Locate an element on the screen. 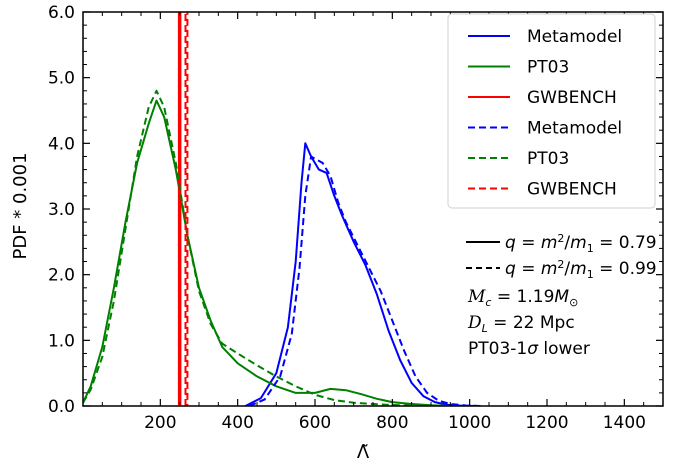 The width and height of the screenshot is (681, 466). y-tick-label: 0.0 is located at coordinates (61, 407).